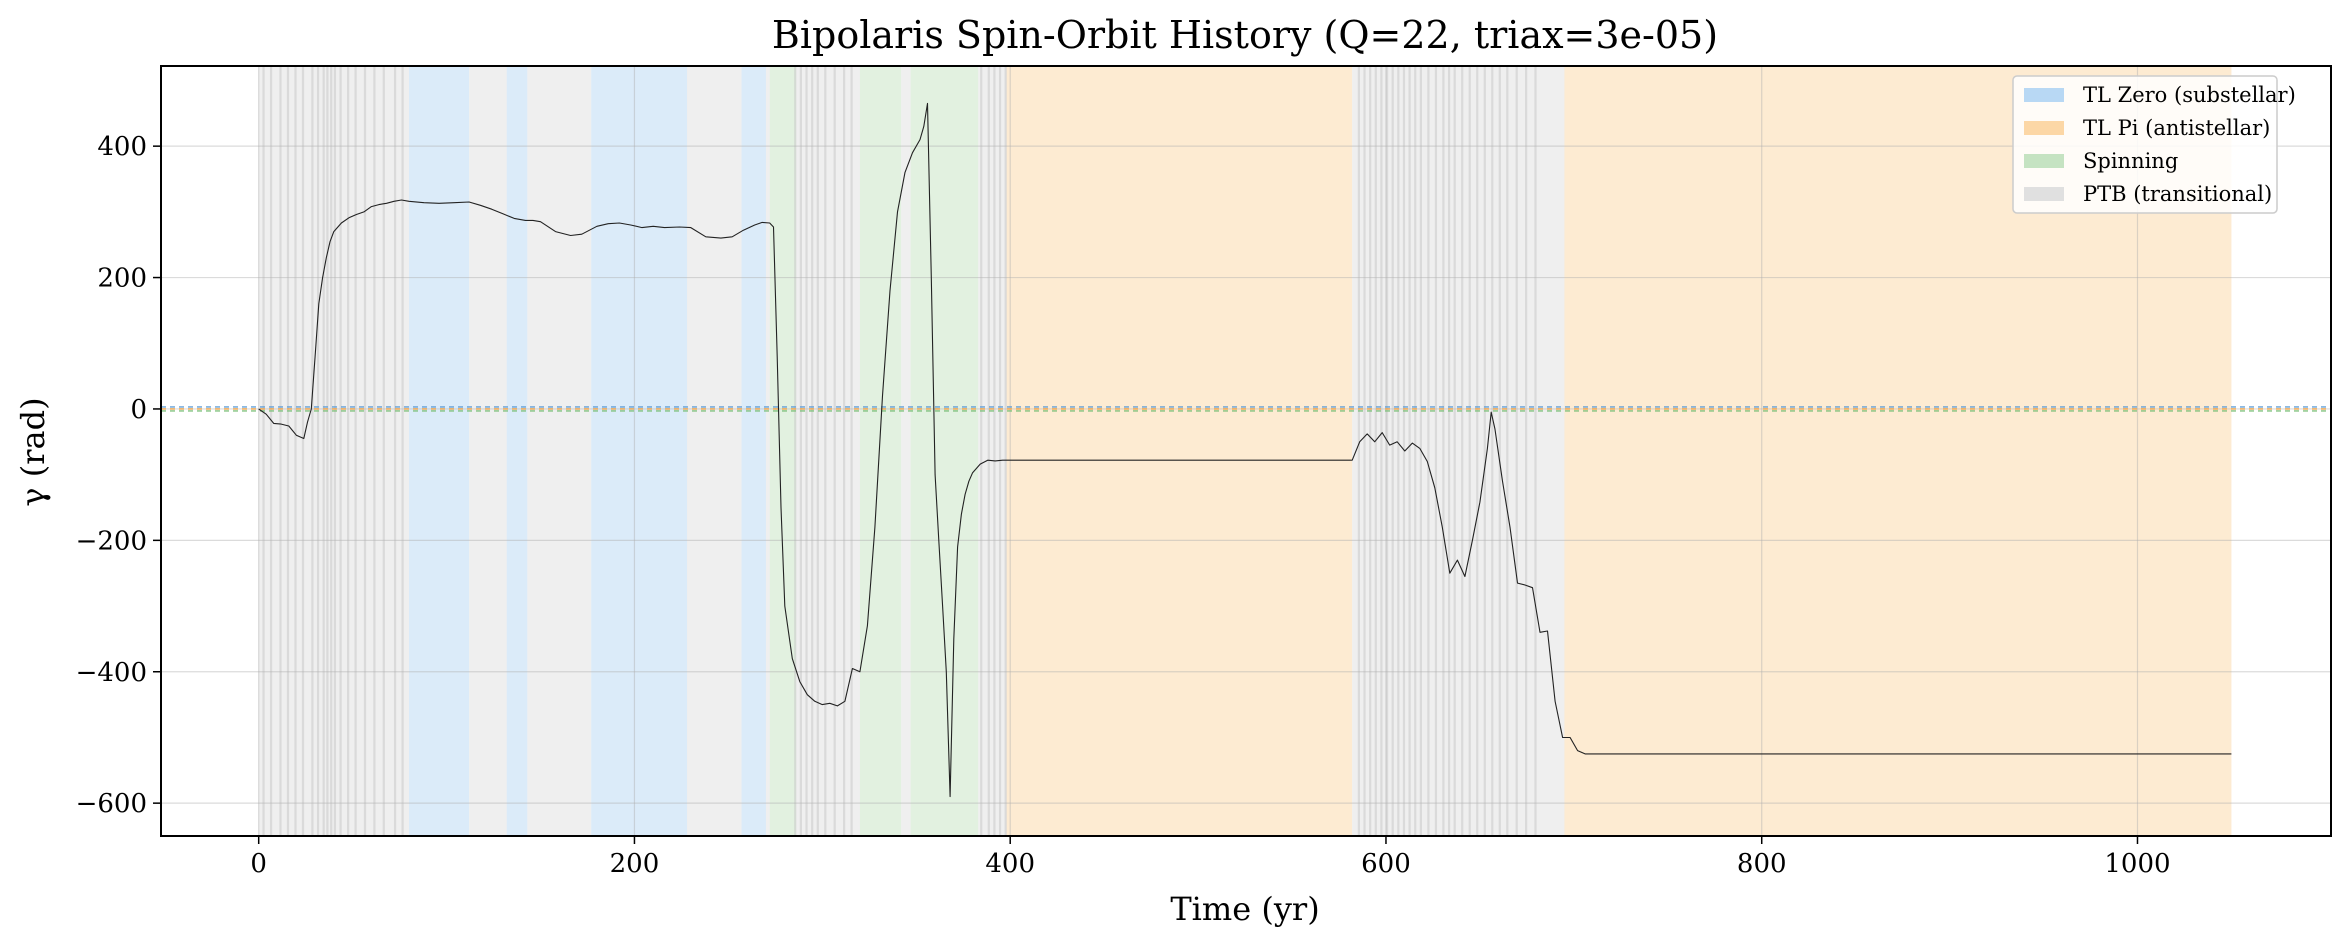 This screenshot has height=946, width=2349. I want to click on x-axis: 0 200 400 600 800 1000, so click(1210, 857).